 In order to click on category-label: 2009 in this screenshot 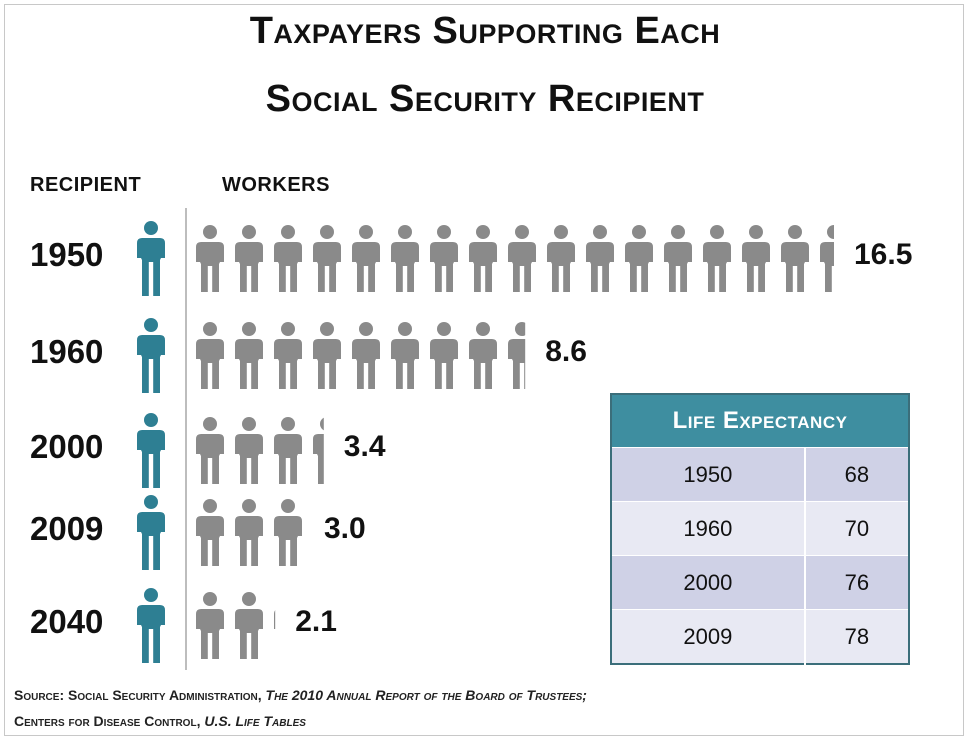, I will do `click(67, 528)`.